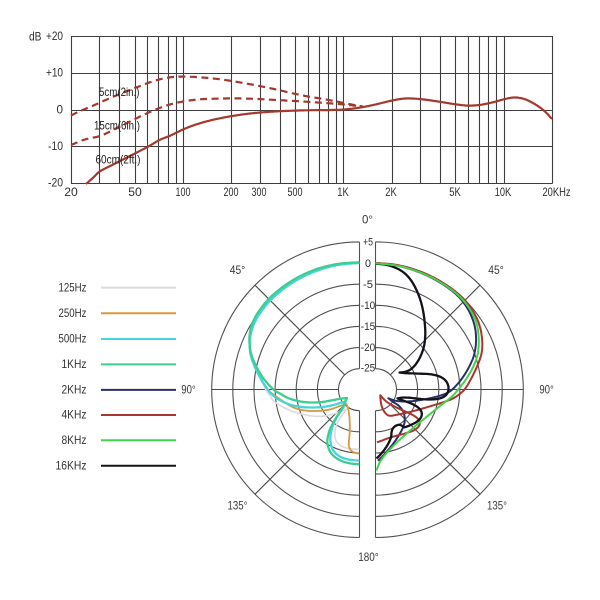  Describe the element at coordinates (557, 192) in the screenshot. I see `svg-text: 20KHz` at that location.